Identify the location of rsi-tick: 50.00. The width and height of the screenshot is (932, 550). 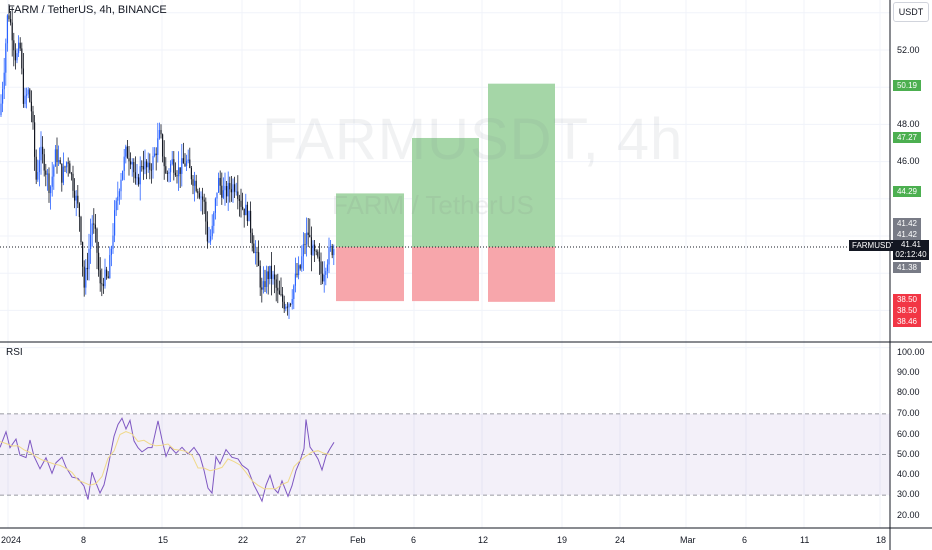
(908, 454).